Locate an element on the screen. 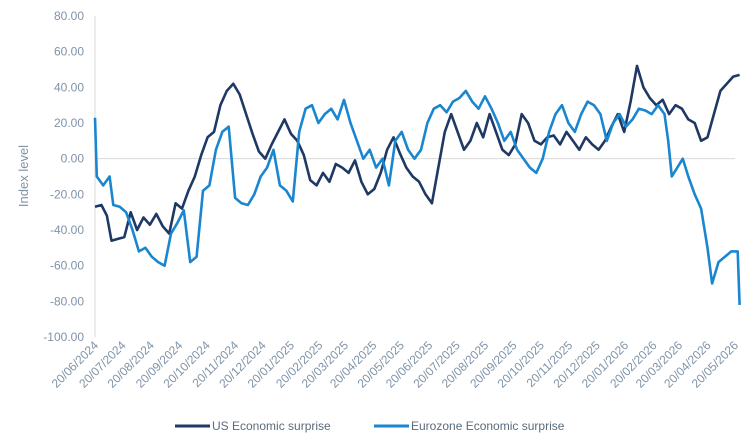 The width and height of the screenshot is (753, 447). y-axis-label: Index level is located at coordinates (23, 176).